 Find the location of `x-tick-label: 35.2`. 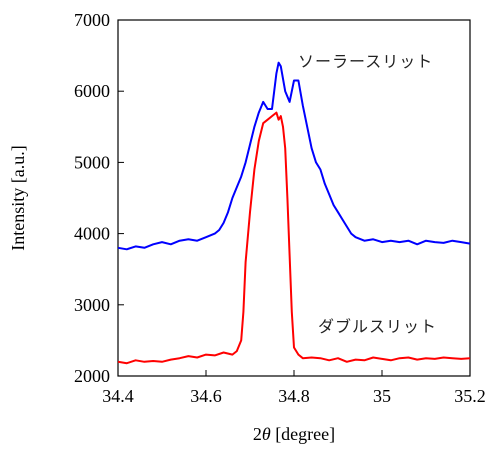

x-tick-label: 35.2 is located at coordinates (470, 396).